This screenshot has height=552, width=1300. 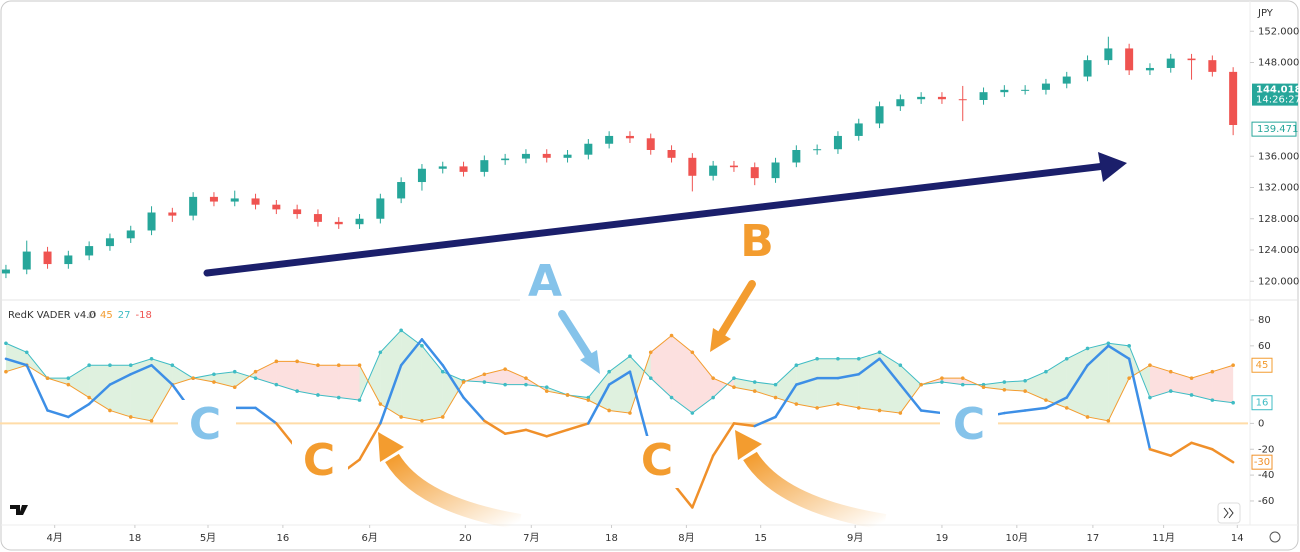 I want to click on settings-button, so click(x=1275, y=537).